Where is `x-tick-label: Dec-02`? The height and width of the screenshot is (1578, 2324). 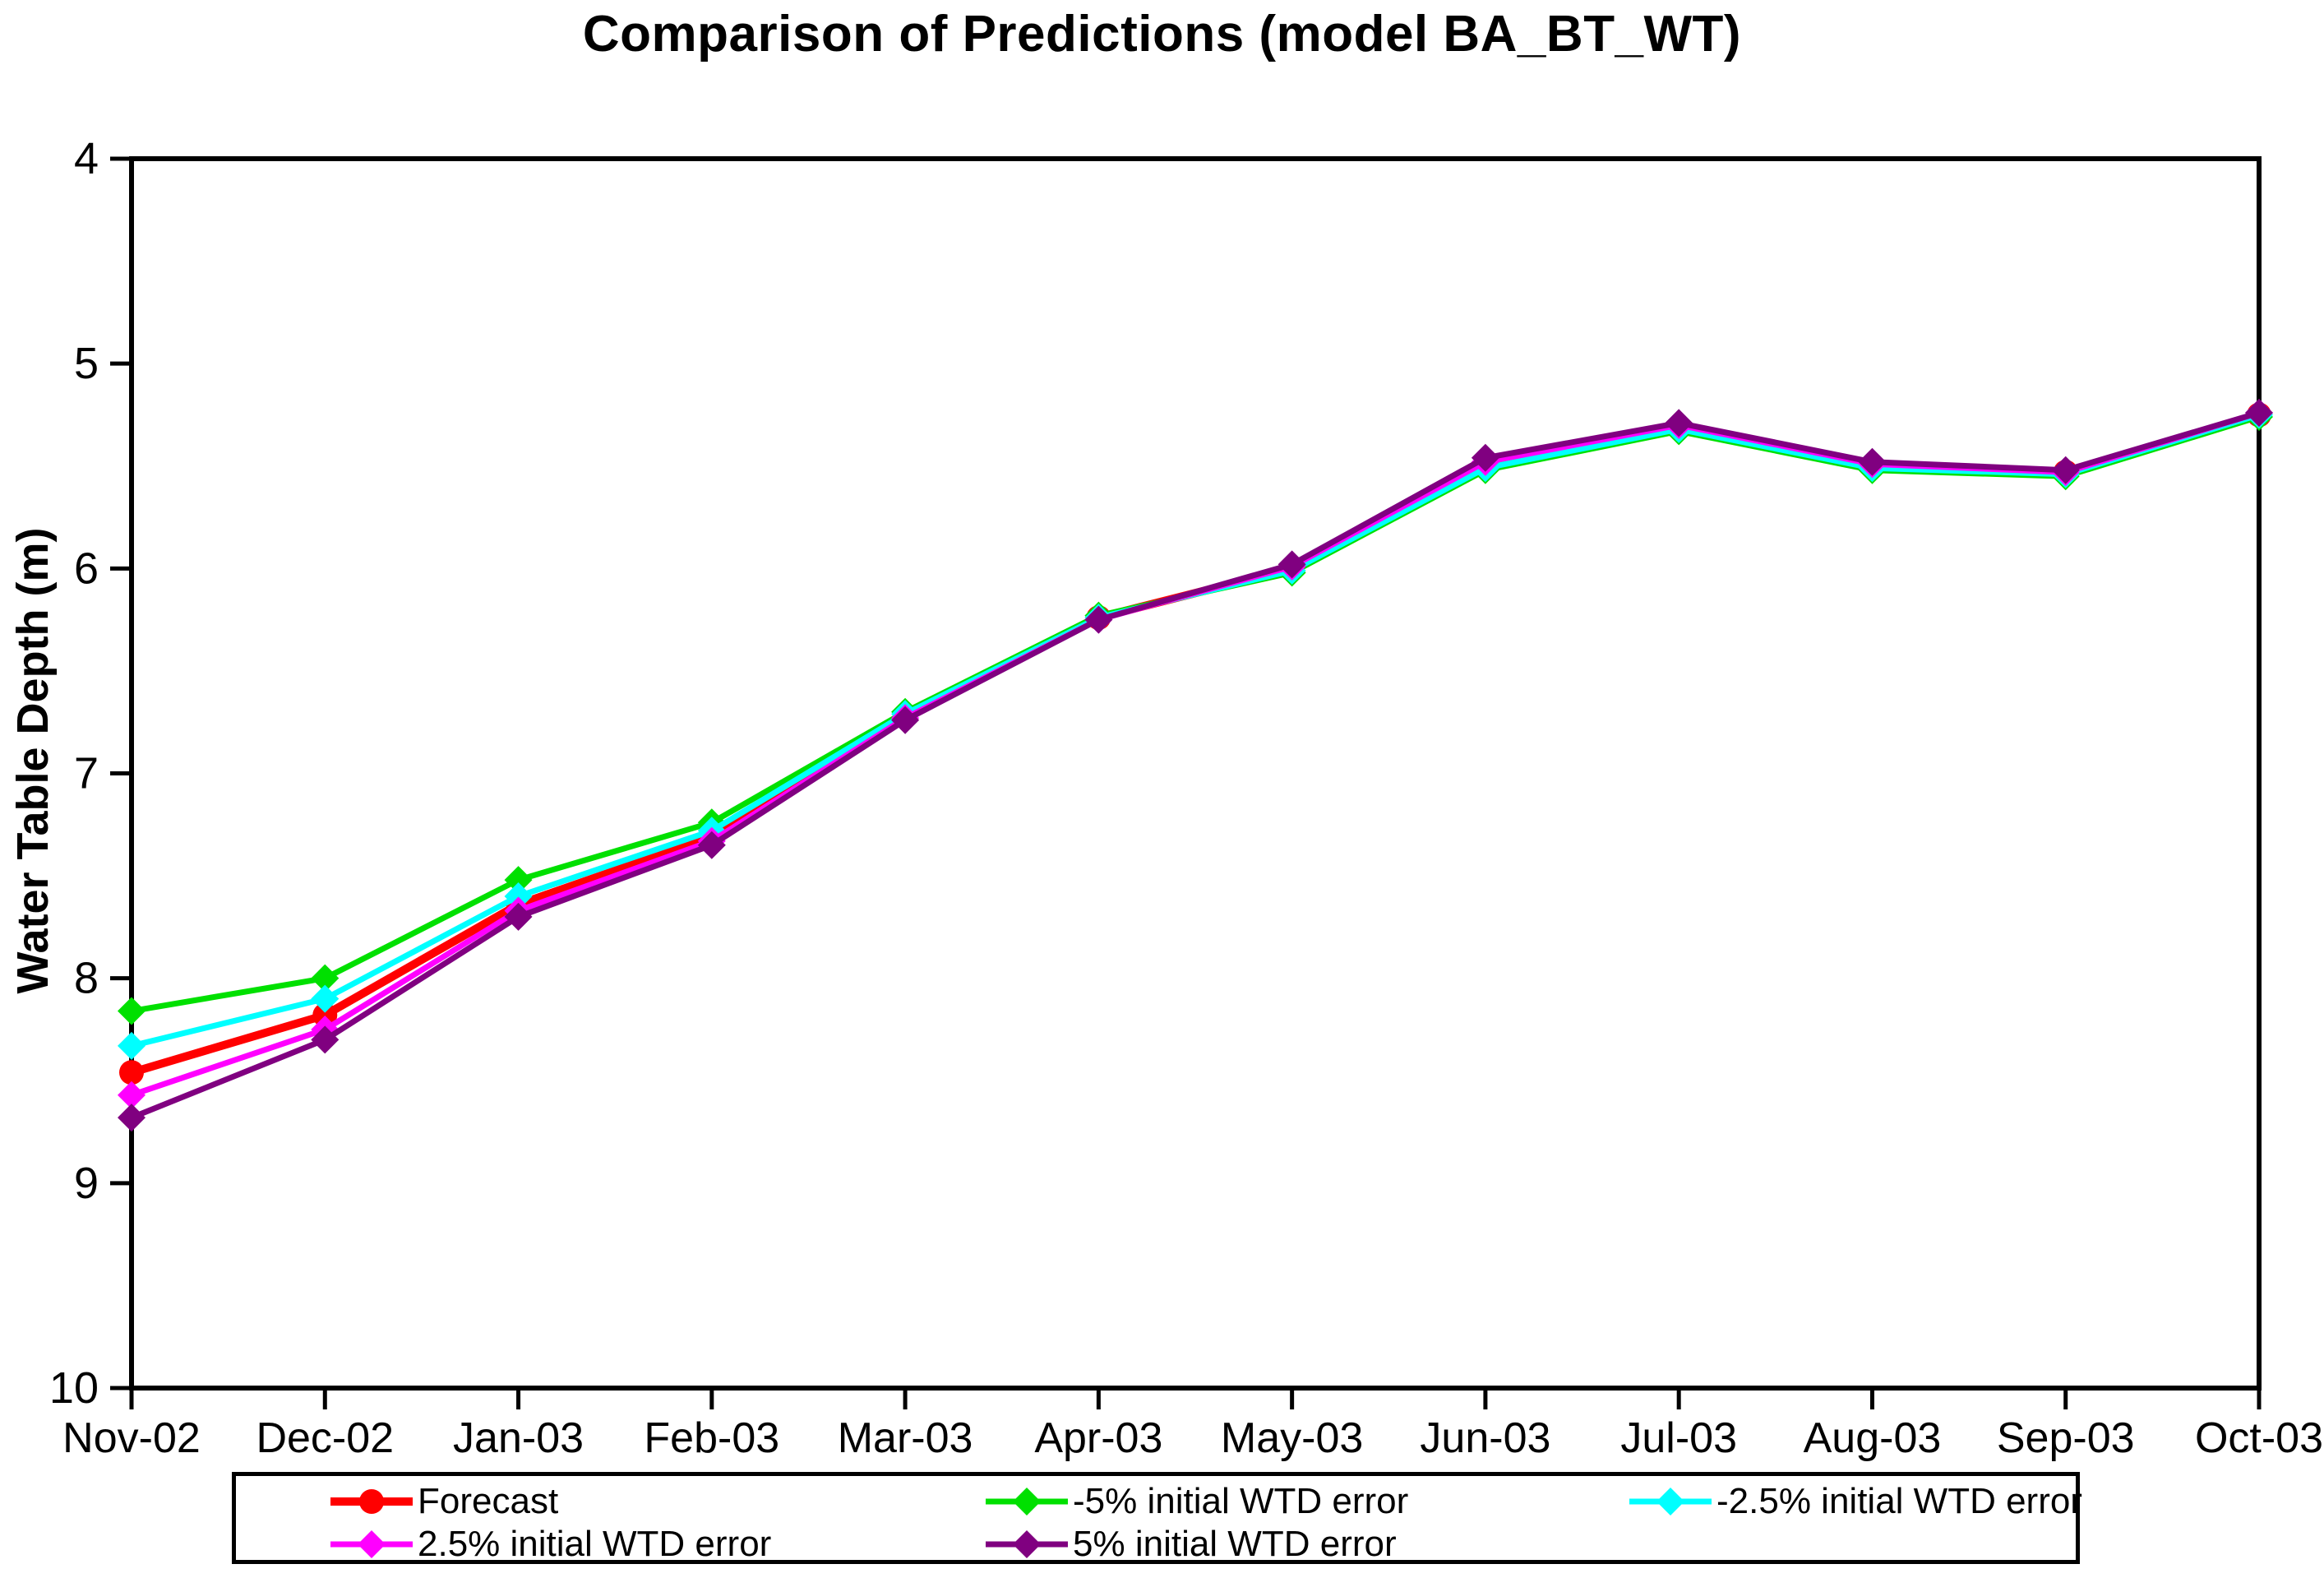 x-tick-label: Dec-02 is located at coordinates (325, 1438).